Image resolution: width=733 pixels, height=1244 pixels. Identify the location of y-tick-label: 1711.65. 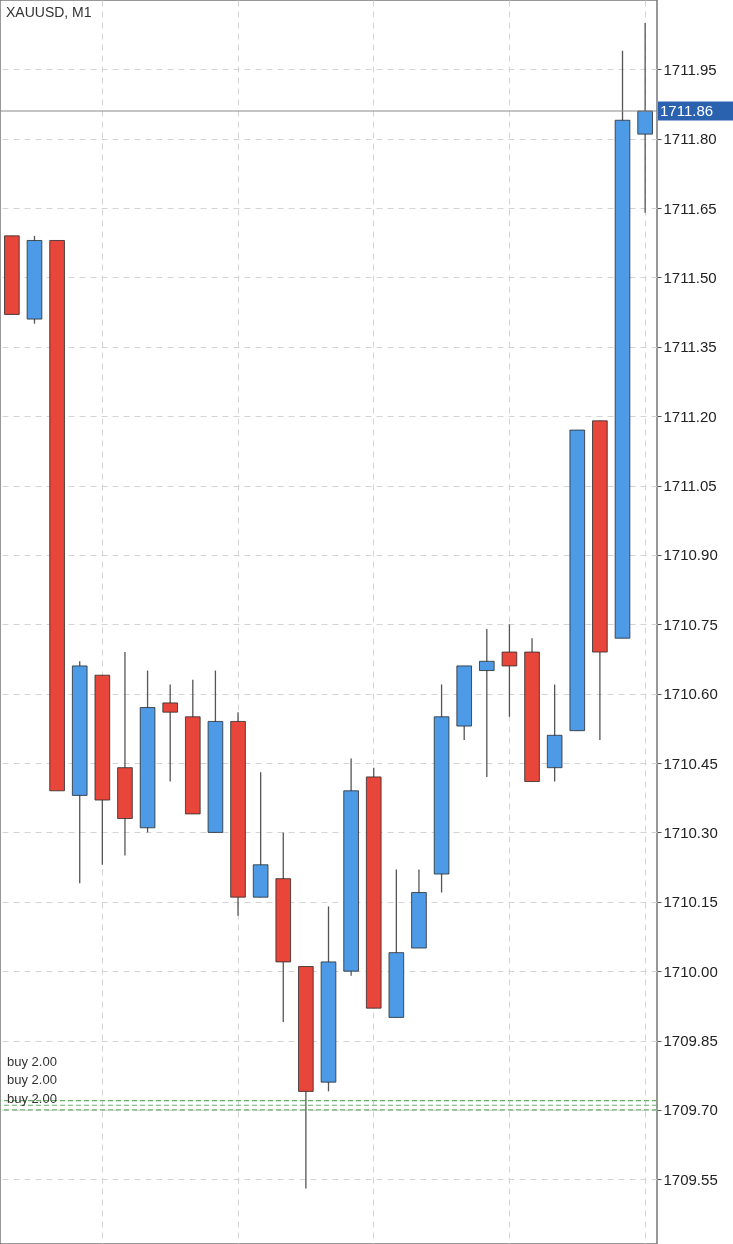
(690, 208).